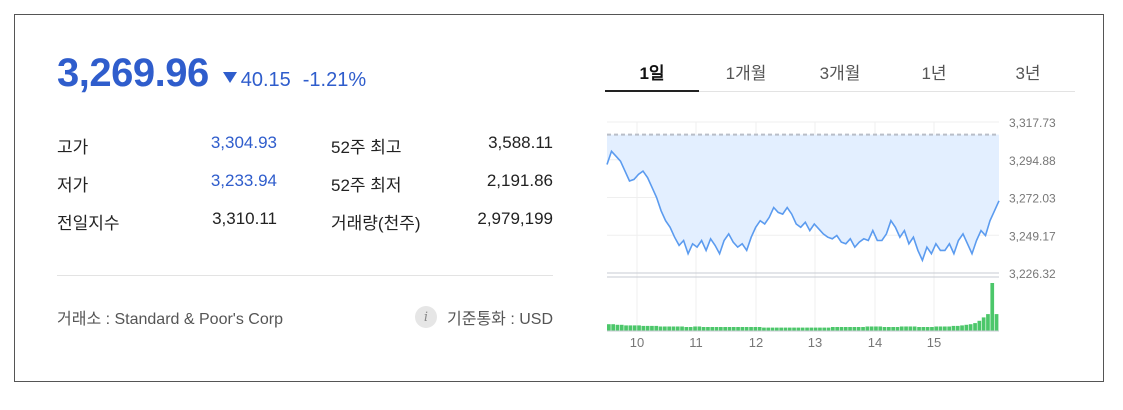 This screenshot has width=1123, height=410. I want to click on current-price: 3,269.96, so click(133, 73).